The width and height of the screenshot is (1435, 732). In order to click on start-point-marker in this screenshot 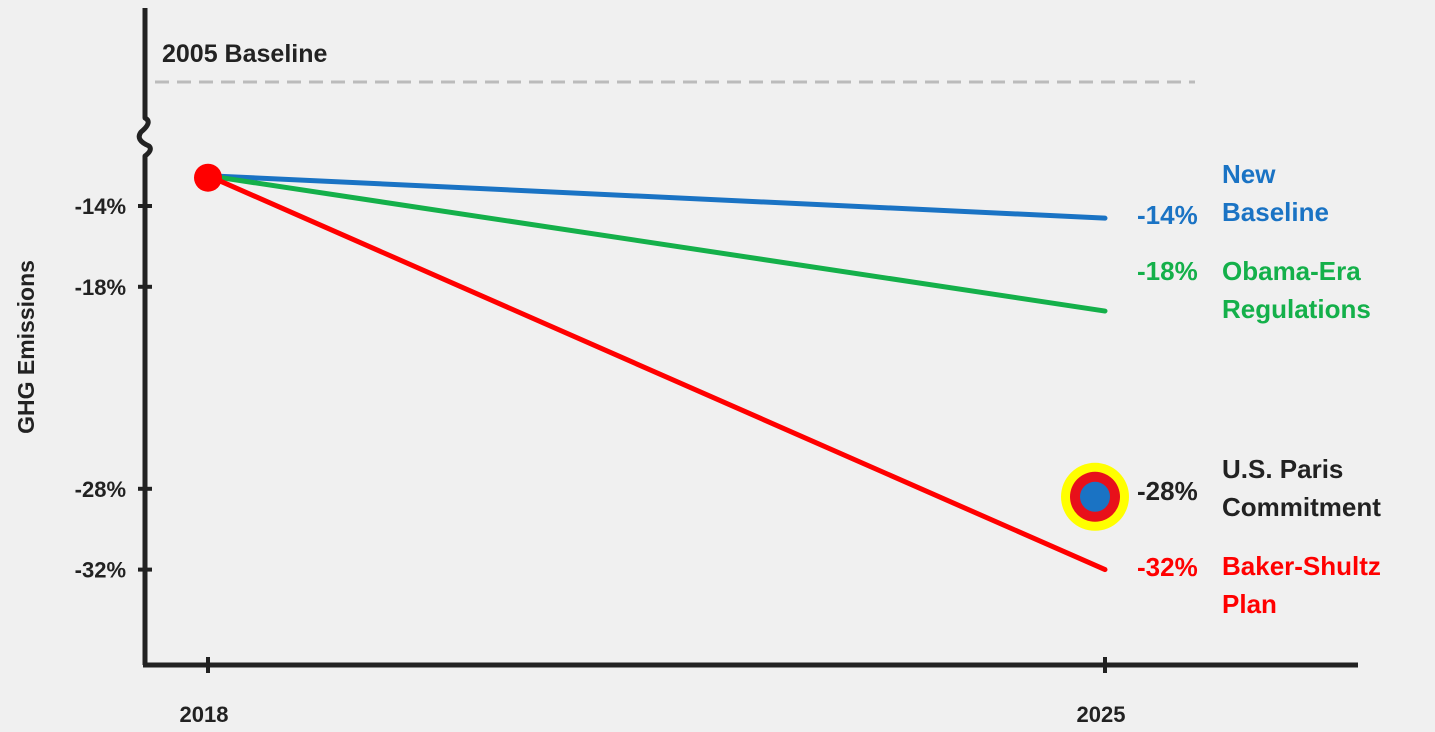, I will do `click(208, 177)`.